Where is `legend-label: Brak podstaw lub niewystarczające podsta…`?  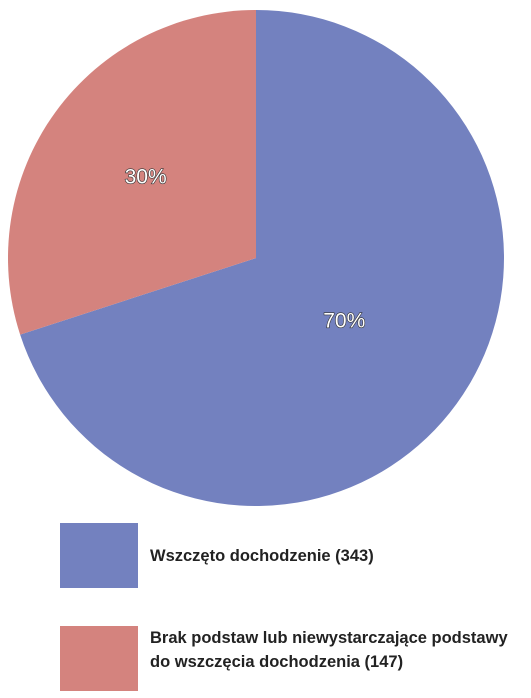 legend-label: Brak podstaw lub niewystarczające podsta… is located at coordinates (329, 650).